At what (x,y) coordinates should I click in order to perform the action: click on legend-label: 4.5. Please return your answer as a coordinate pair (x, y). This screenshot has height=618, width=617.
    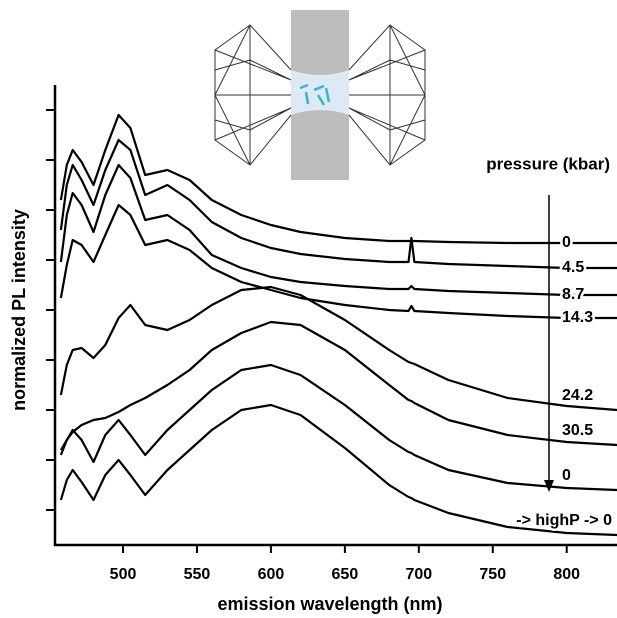
    Looking at the image, I should click on (573, 267).